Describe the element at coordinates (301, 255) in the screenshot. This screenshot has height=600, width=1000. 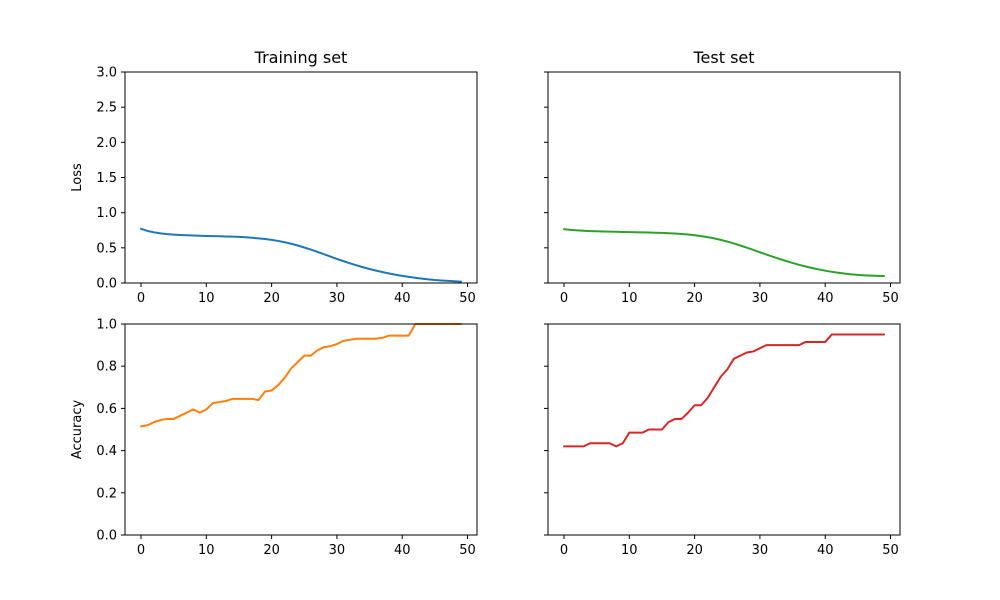
I see `series-line-train-loss` at that location.